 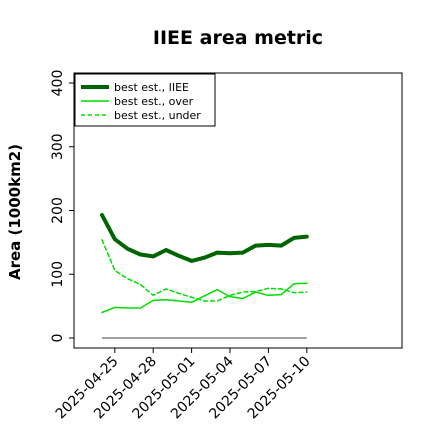 What do you see at coordinates (58, 274) in the screenshot?
I see `y-tick-label: 100` at bounding box center [58, 274].